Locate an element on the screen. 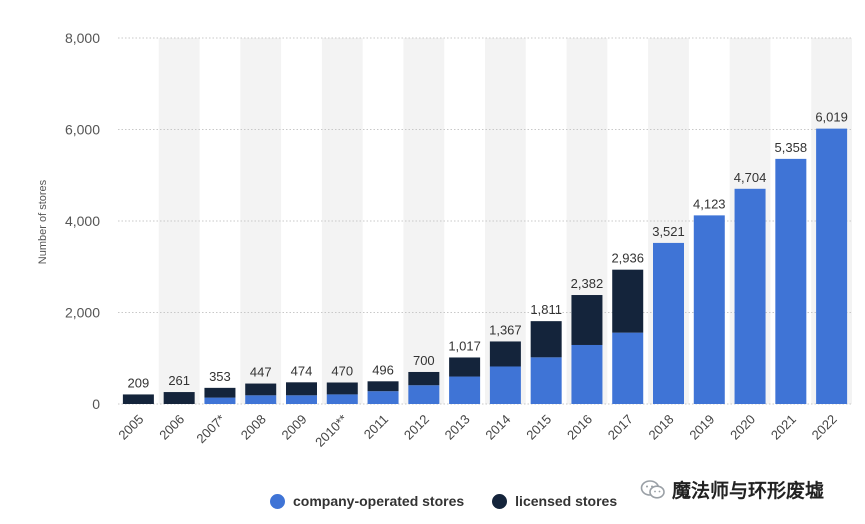 This screenshot has height=524, width=865. x-tick-label: 2006 is located at coordinates (171, 427).